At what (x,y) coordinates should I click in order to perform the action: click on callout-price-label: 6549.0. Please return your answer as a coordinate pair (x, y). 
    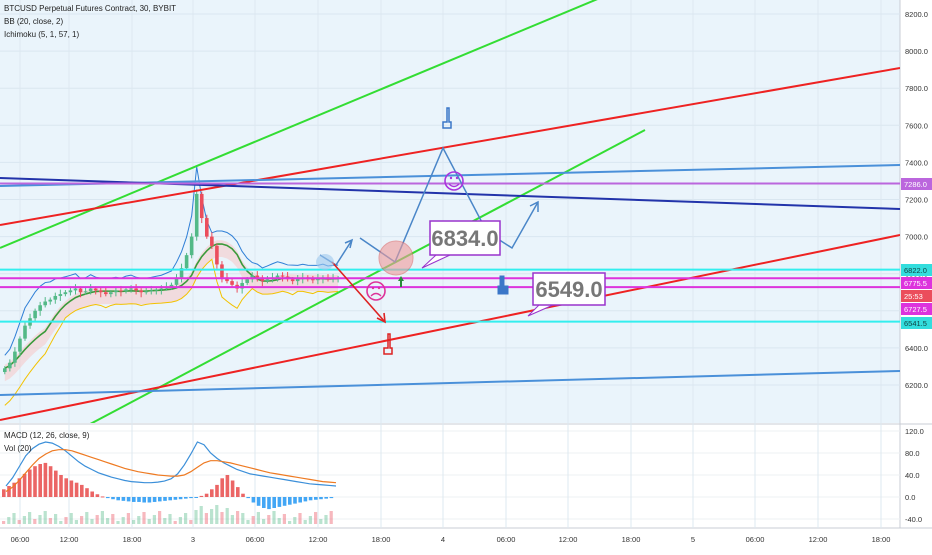
    Looking at the image, I should click on (568, 289).